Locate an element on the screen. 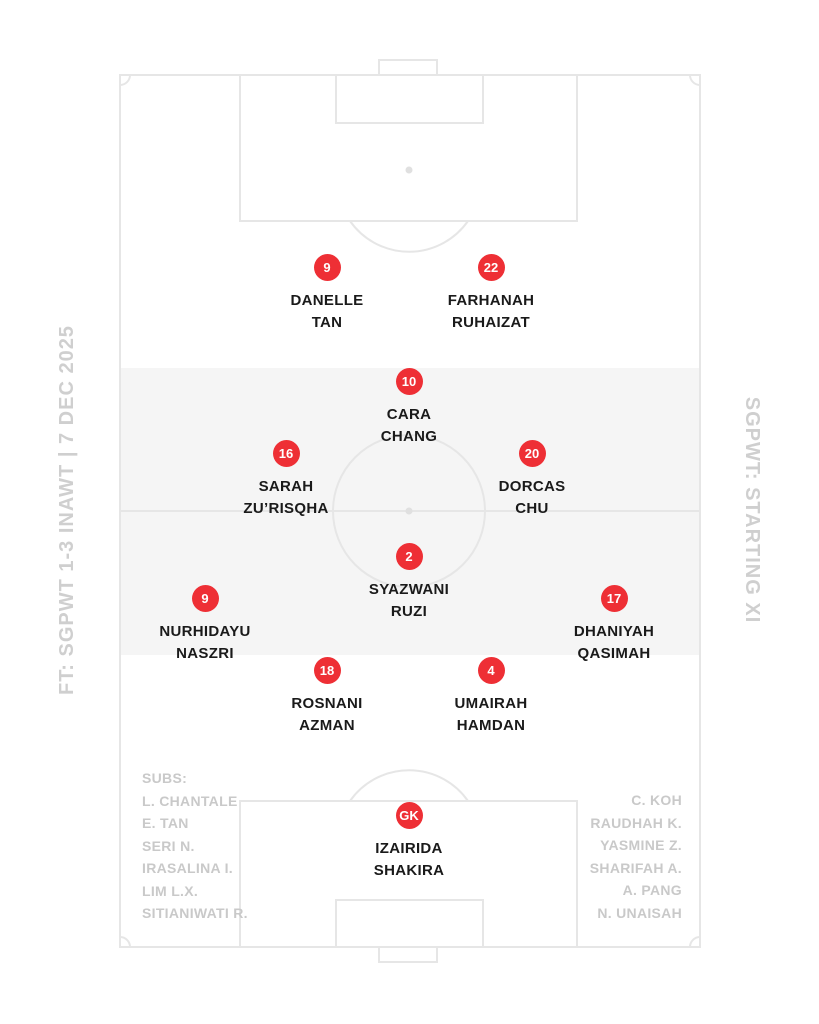 The width and height of the screenshot is (819, 1024). sub-player: IRASALINA I. is located at coordinates (187, 868).